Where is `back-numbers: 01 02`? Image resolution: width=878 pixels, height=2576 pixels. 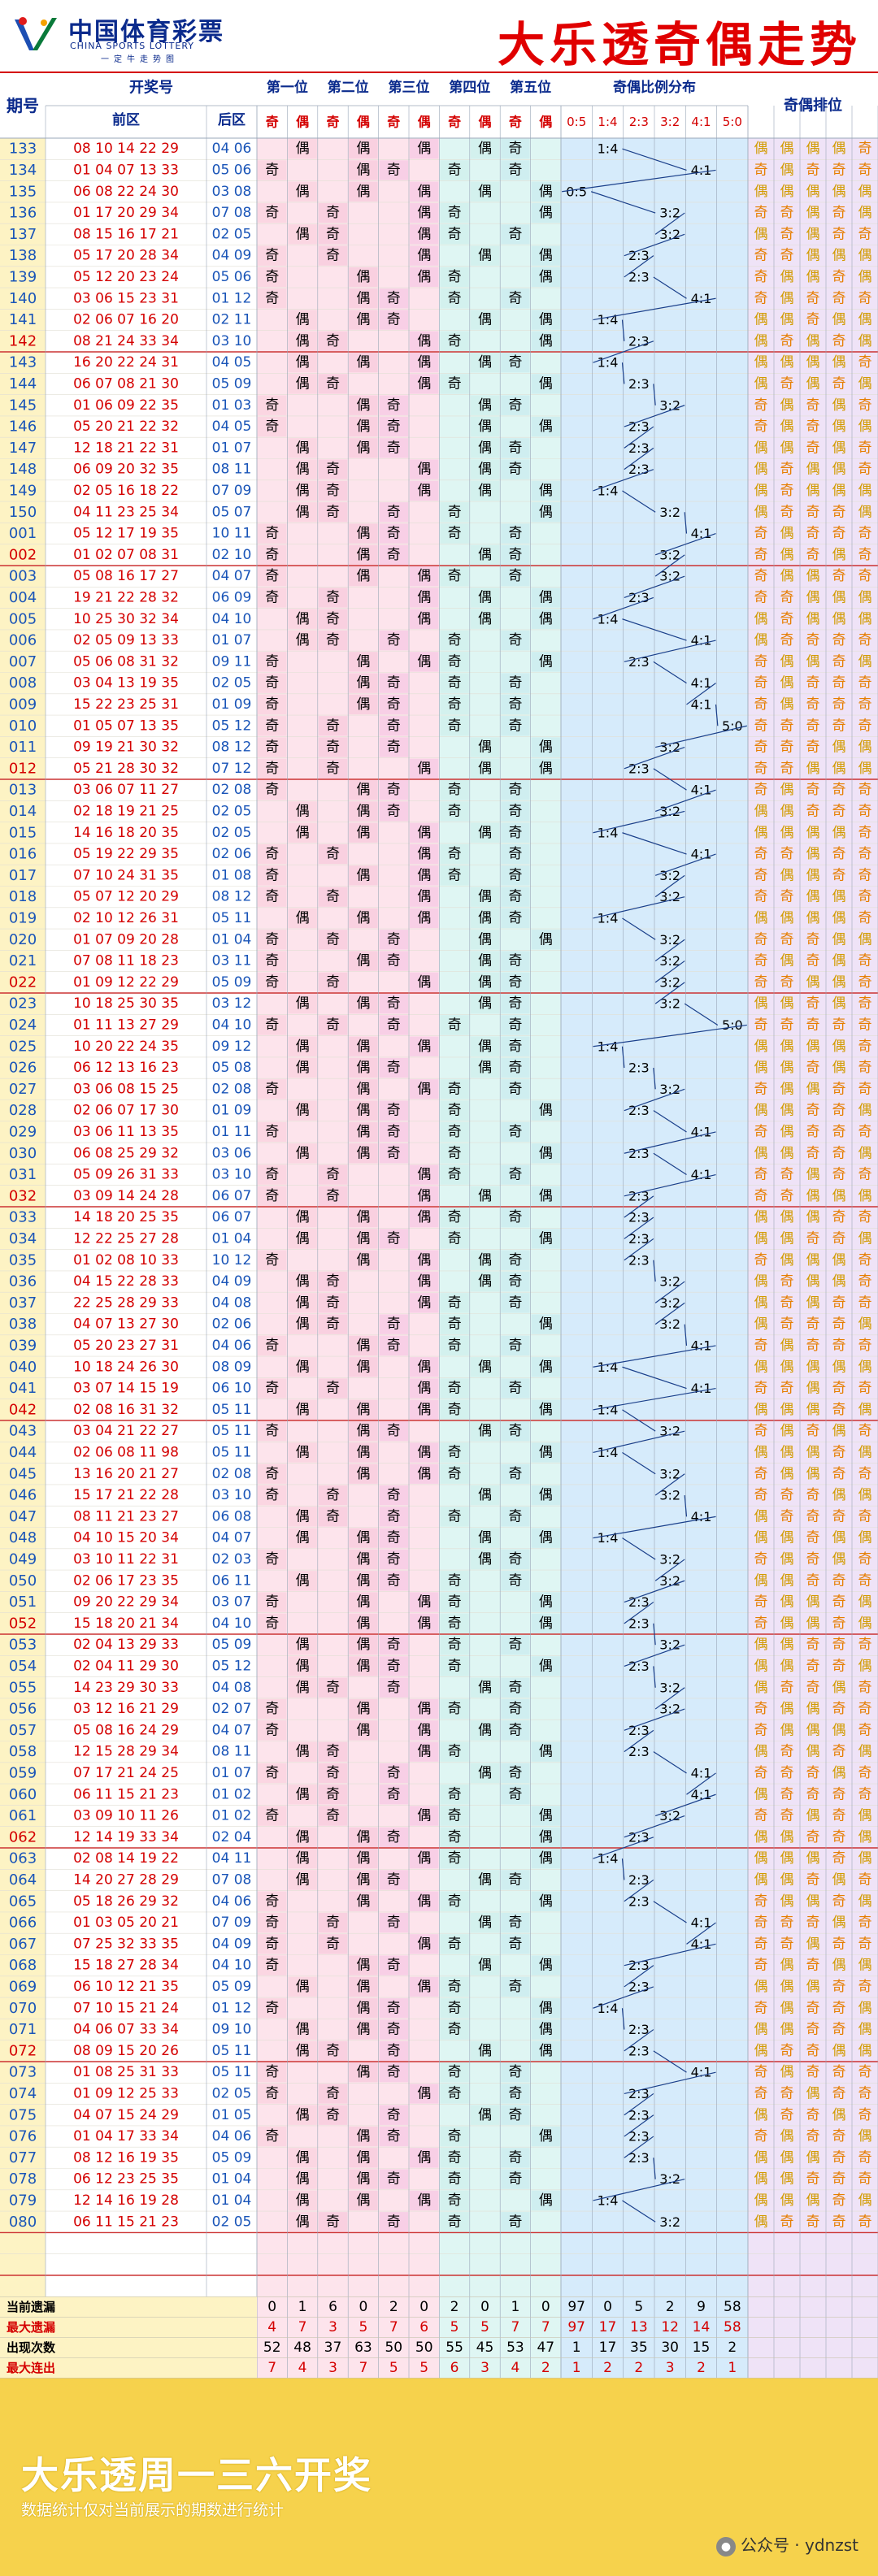
back-numbers: 01 02 is located at coordinates (232, 1816).